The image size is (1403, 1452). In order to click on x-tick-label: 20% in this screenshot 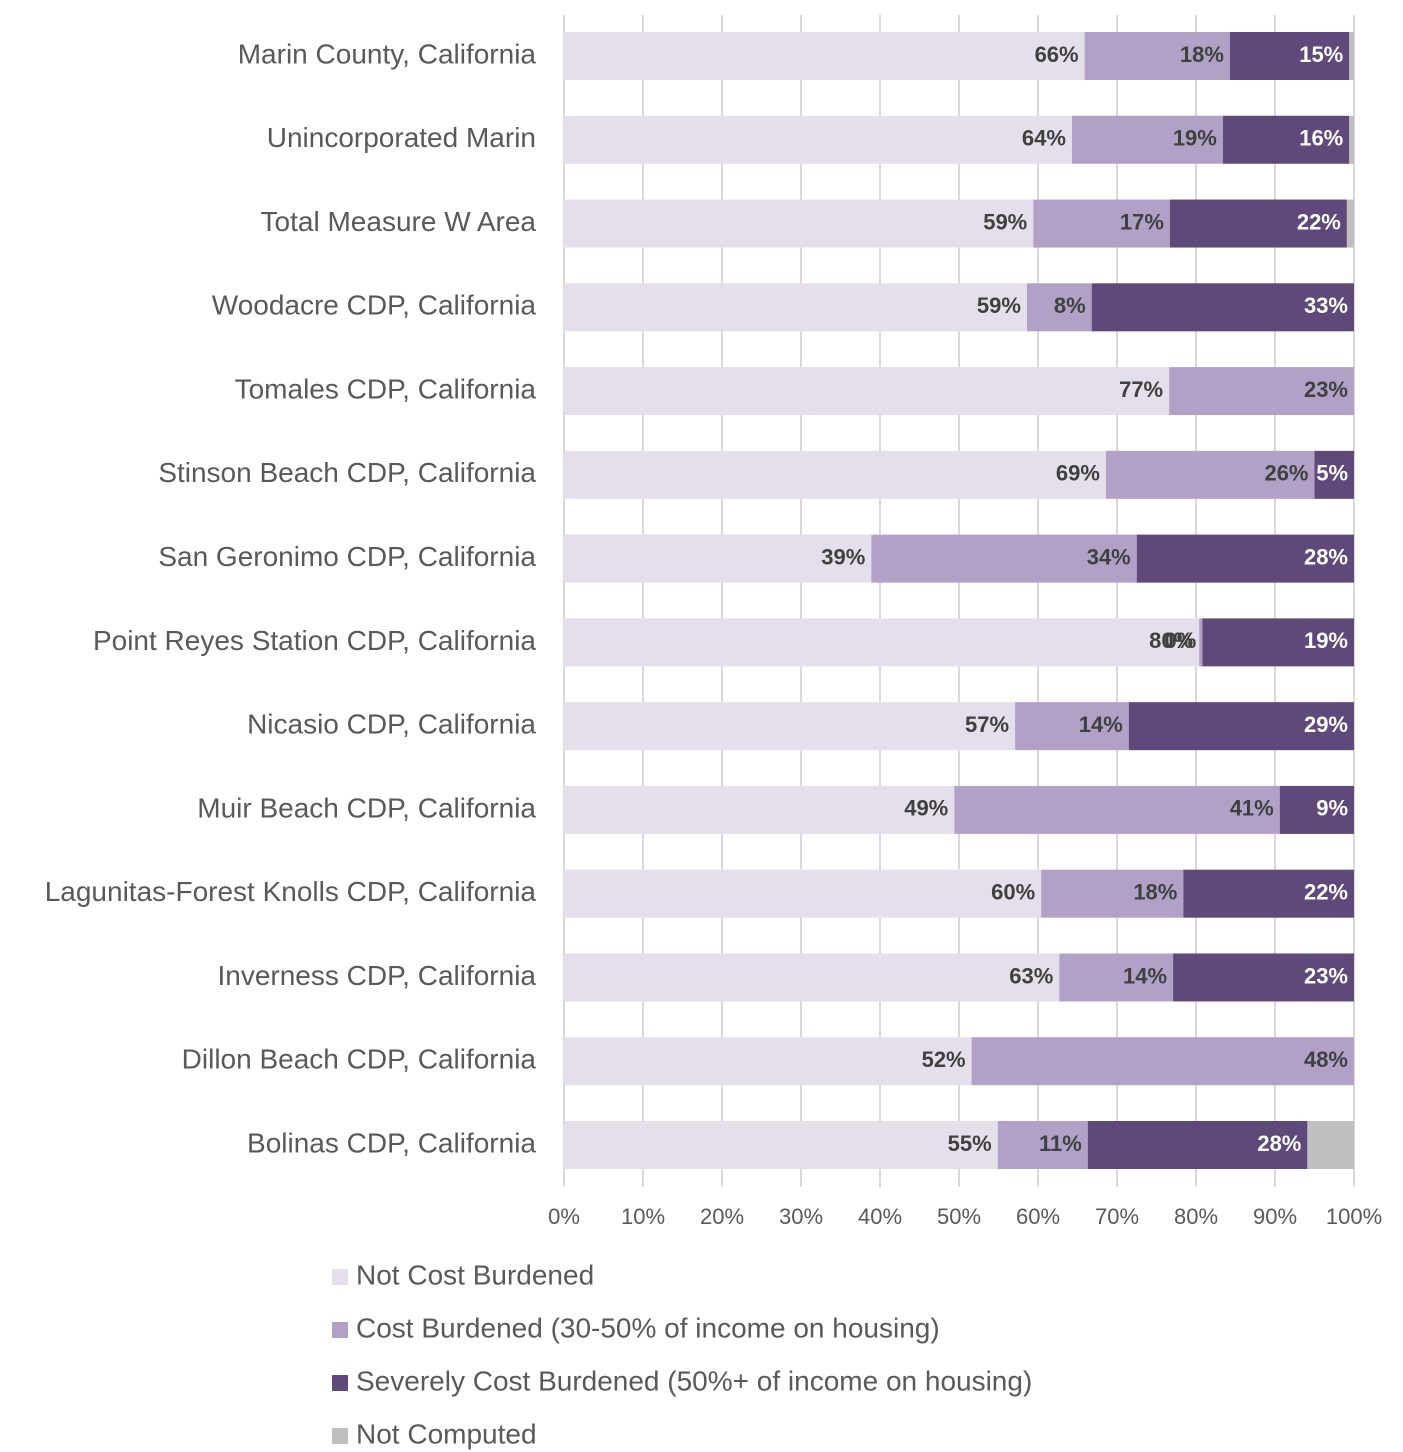, I will do `click(722, 1216)`.